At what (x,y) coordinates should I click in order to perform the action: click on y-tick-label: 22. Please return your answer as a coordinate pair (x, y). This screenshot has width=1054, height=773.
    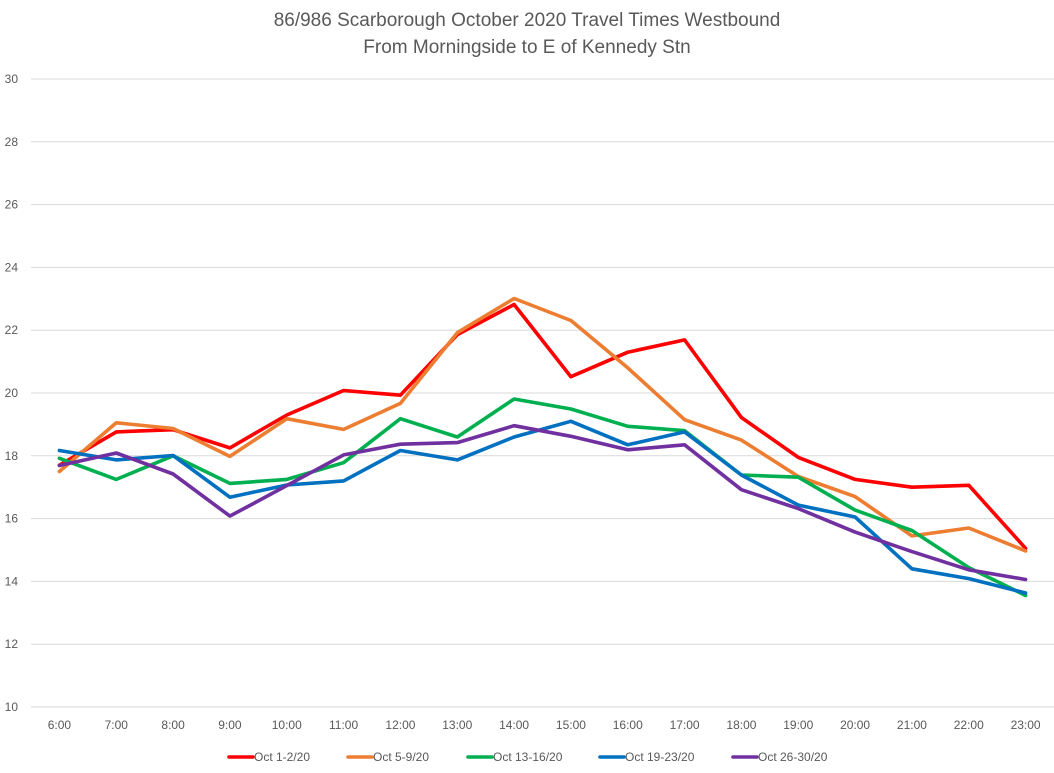
    Looking at the image, I should click on (12, 330).